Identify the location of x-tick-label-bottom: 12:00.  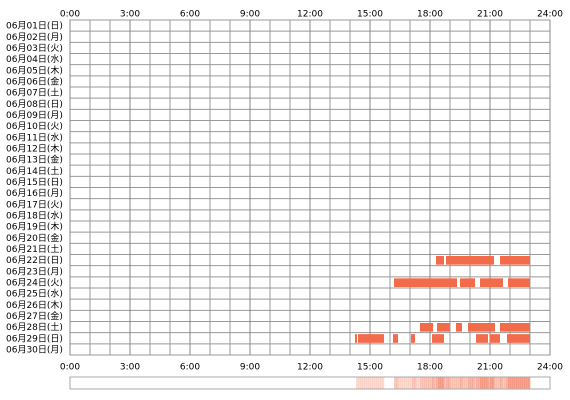
(310, 368).